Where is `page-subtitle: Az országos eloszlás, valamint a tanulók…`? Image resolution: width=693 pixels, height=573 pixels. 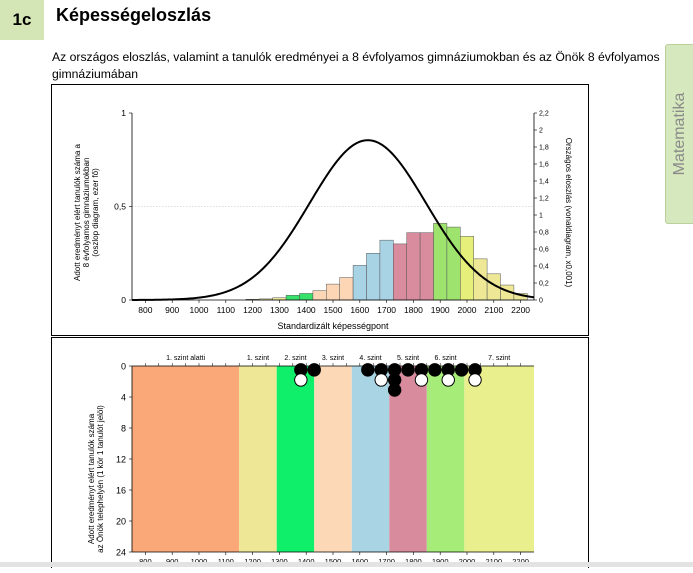 page-subtitle: Az országos eloszlás, valamint a tanulók… is located at coordinates (356, 65).